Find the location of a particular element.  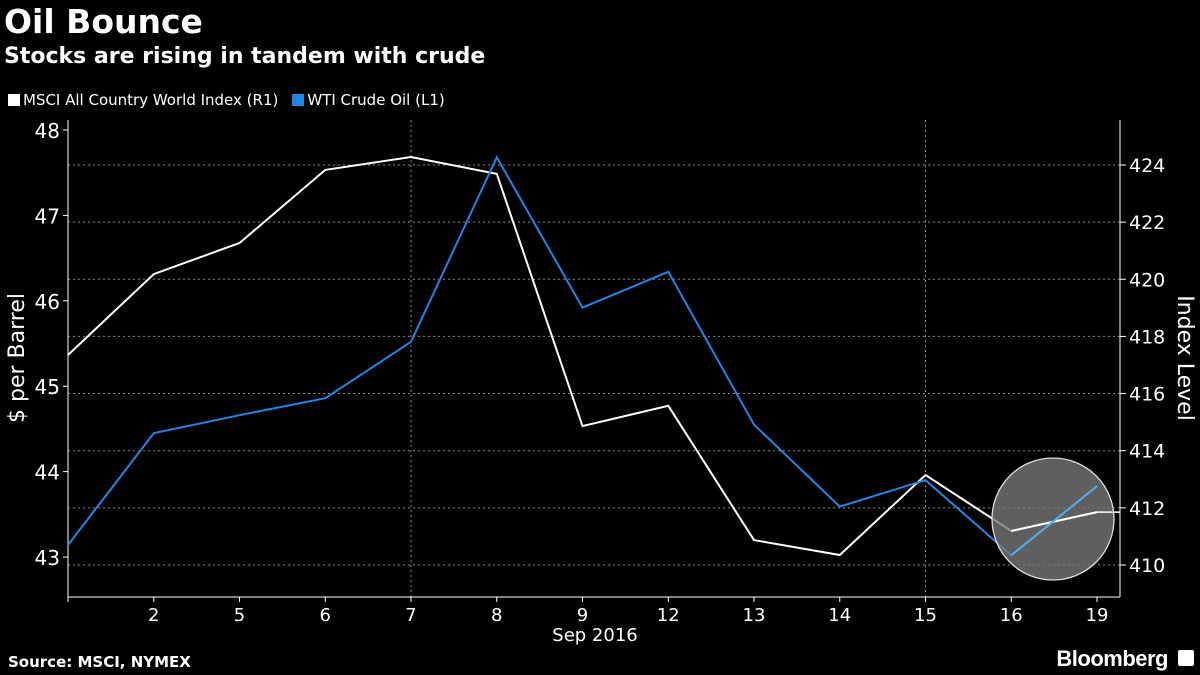

legend-label: WTI Crude Oil (L1) is located at coordinates (376, 100).